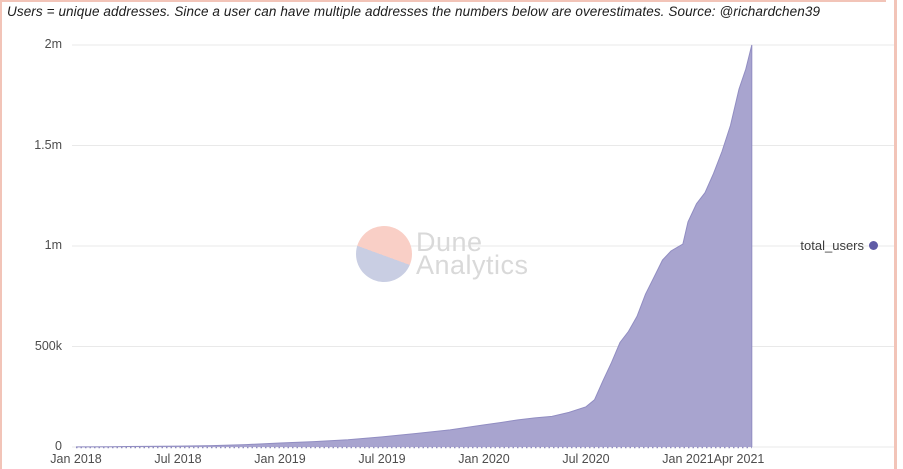 The image size is (903, 469). Describe the element at coordinates (58, 446) in the screenshot. I see `y-tick-0: 0` at that location.